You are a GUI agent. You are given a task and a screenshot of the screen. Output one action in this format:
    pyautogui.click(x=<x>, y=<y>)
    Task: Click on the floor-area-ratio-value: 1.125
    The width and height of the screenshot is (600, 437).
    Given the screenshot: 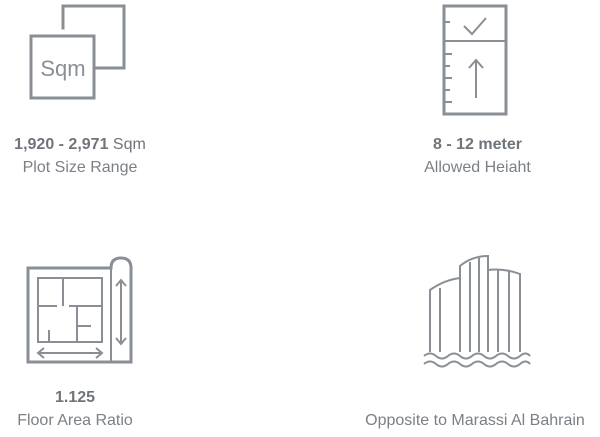 What is the action you would take?
    pyautogui.click(x=75, y=397)
    